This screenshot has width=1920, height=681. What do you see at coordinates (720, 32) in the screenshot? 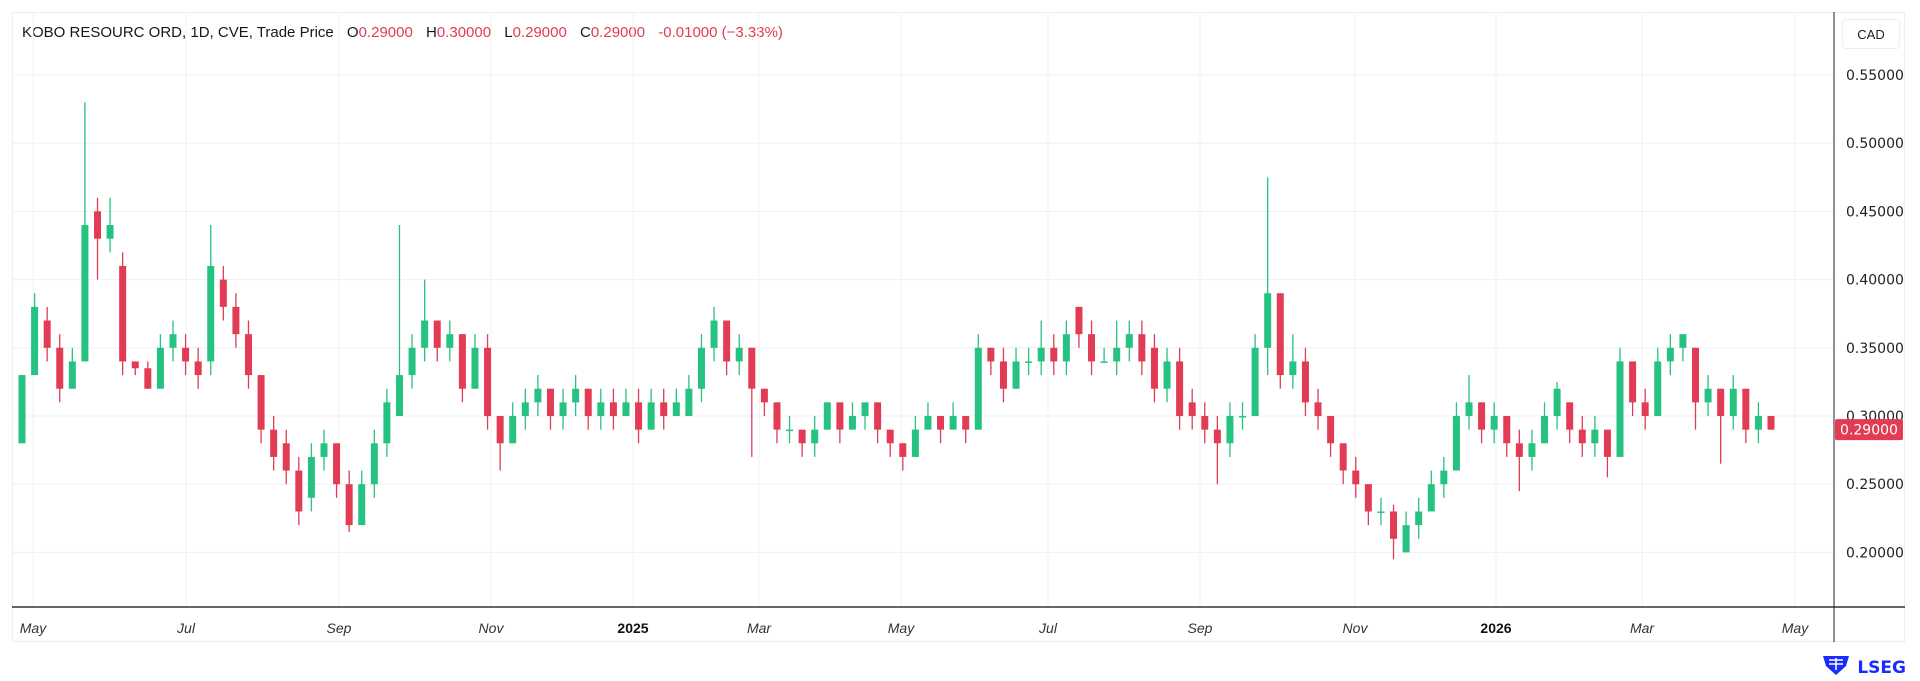
I see `change-value: -0.01000 (−3.33%)` at bounding box center [720, 32].